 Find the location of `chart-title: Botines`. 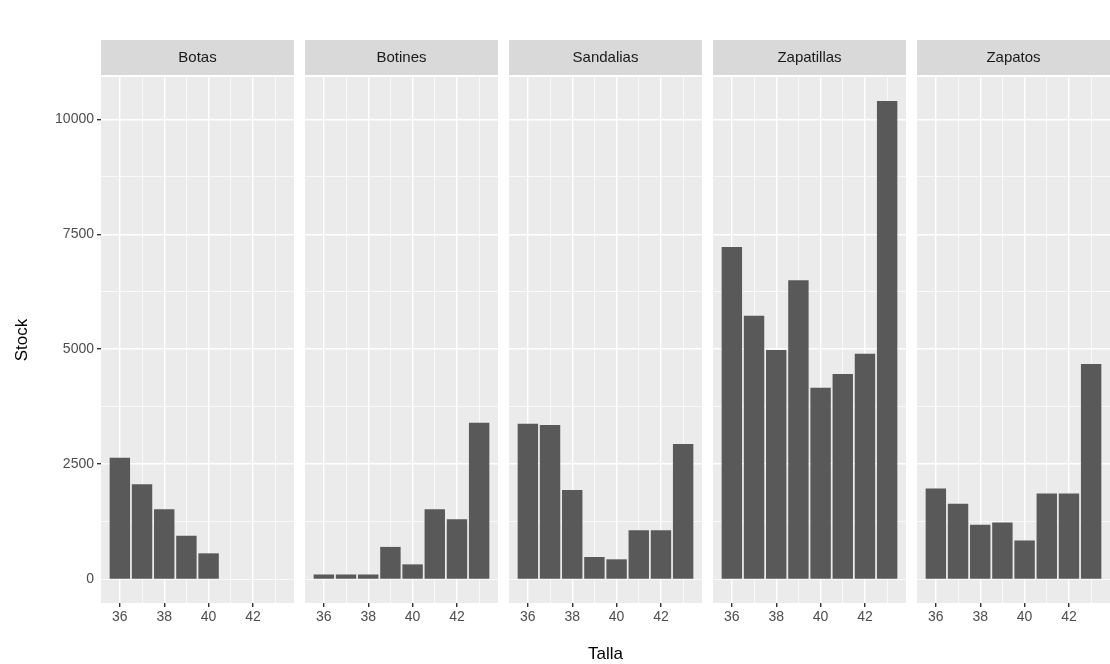

chart-title: Botines is located at coordinates (401, 56).